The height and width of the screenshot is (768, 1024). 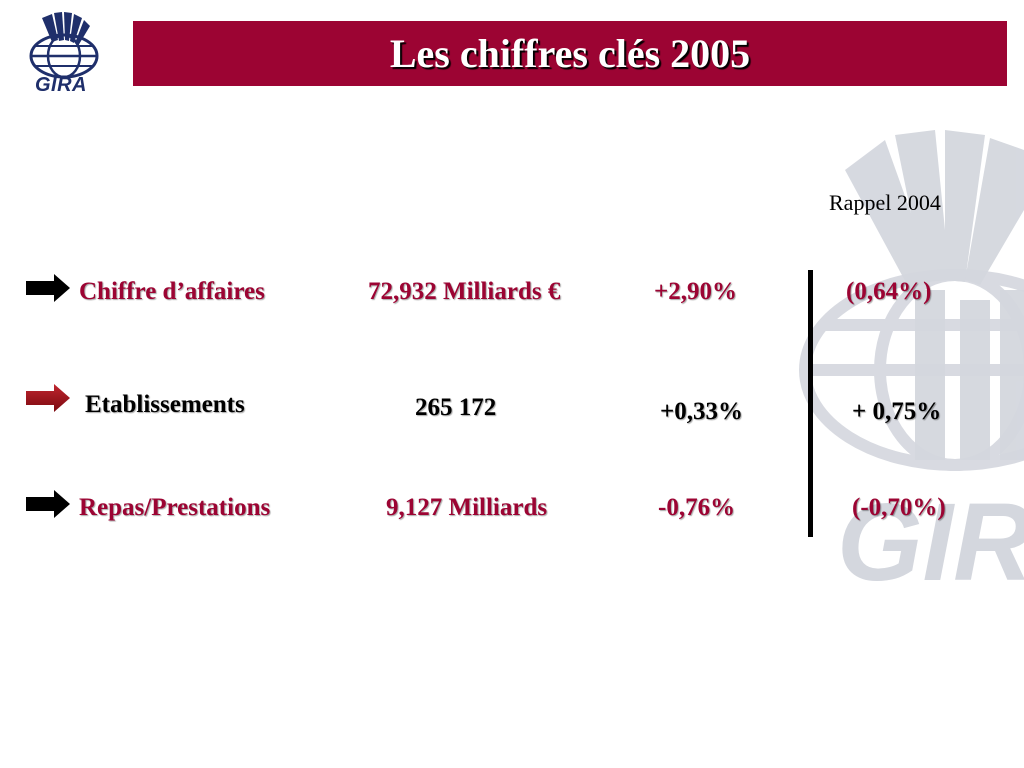 I want to click on row-label: Chiffre d’affaires, so click(x=172, y=291).